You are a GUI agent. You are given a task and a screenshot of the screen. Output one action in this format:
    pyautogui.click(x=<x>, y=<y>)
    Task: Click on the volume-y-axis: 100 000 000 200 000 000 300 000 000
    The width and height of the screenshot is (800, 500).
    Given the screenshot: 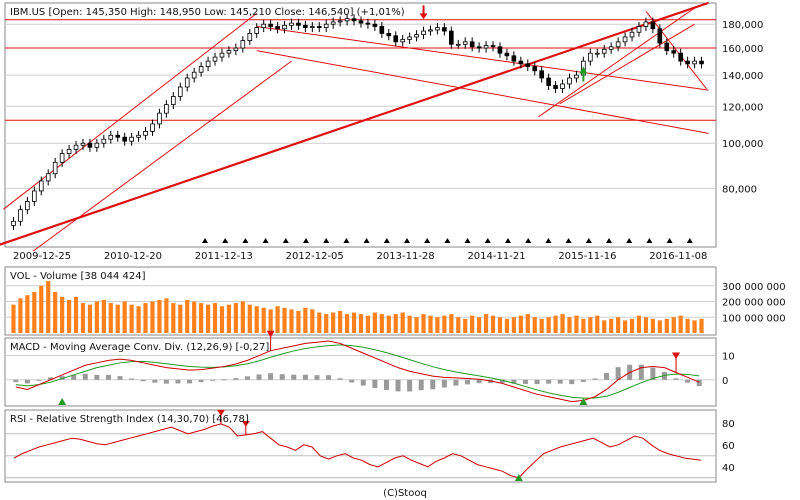 What is the action you would take?
    pyautogui.click(x=754, y=303)
    